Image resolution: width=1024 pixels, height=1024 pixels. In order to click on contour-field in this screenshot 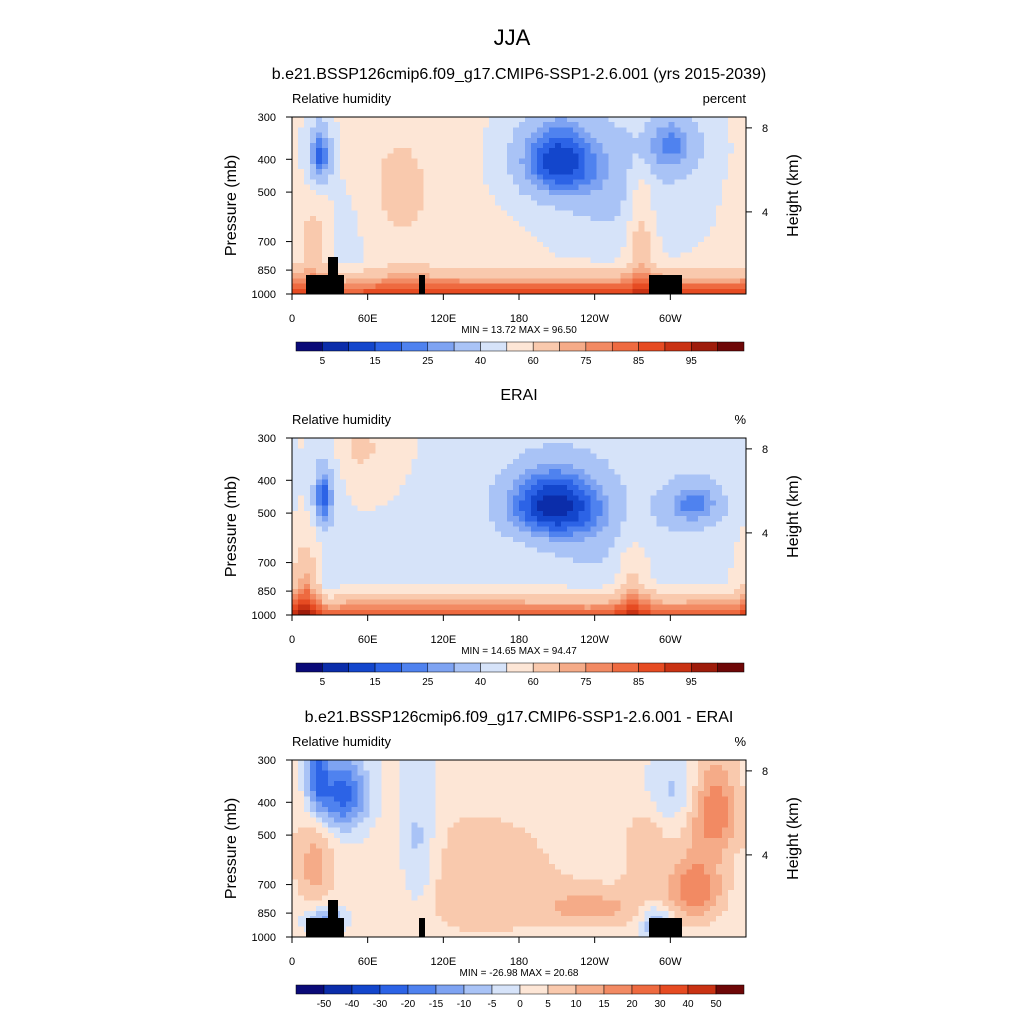, I will do `click(519, 527)`.